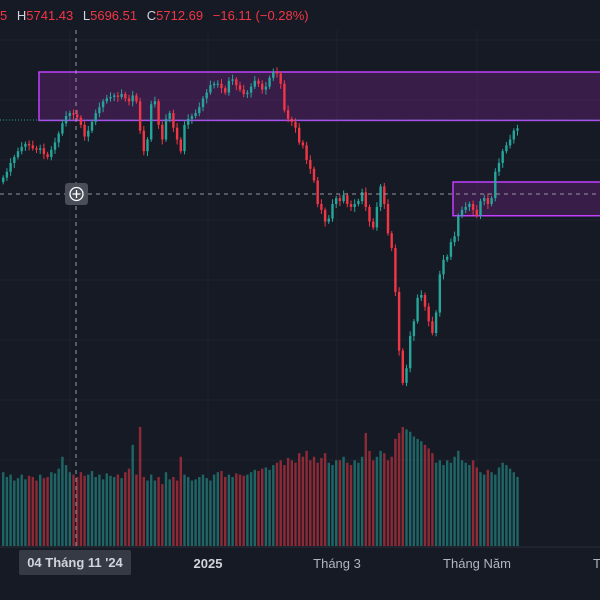 This screenshot has height=600, width=600. What do you see at coordinates (86, 15) in the screenshot?
I see `ohlc-low-key: L` at bounding box center [86, 15].